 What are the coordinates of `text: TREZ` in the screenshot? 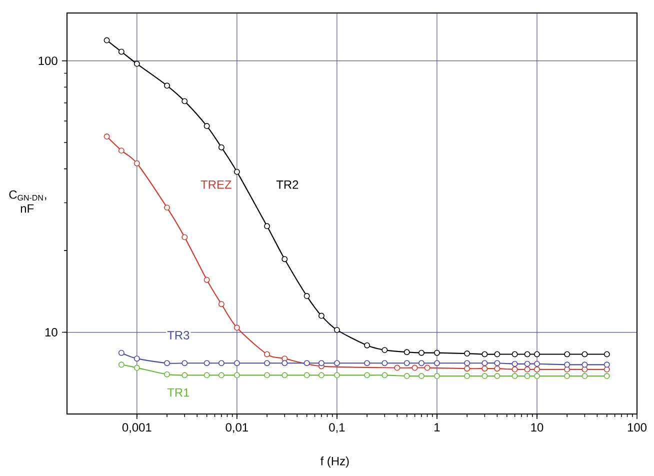 It's located at (216, 184).